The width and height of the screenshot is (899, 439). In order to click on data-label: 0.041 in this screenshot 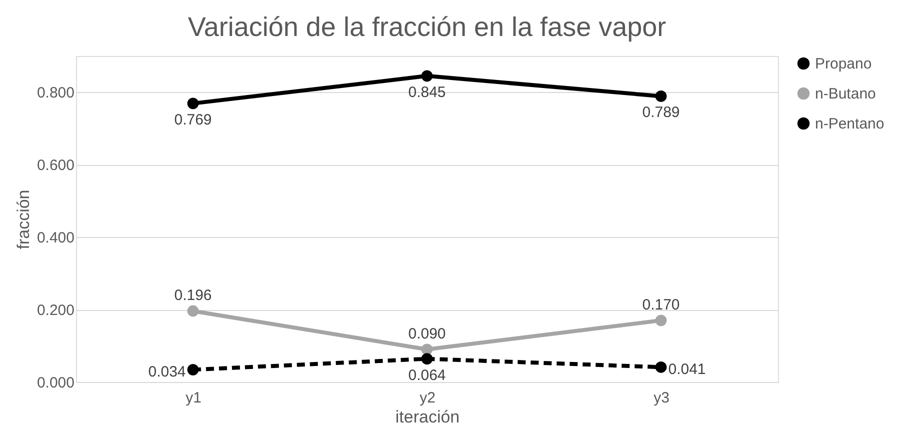, I will do `click(687, 369)`.